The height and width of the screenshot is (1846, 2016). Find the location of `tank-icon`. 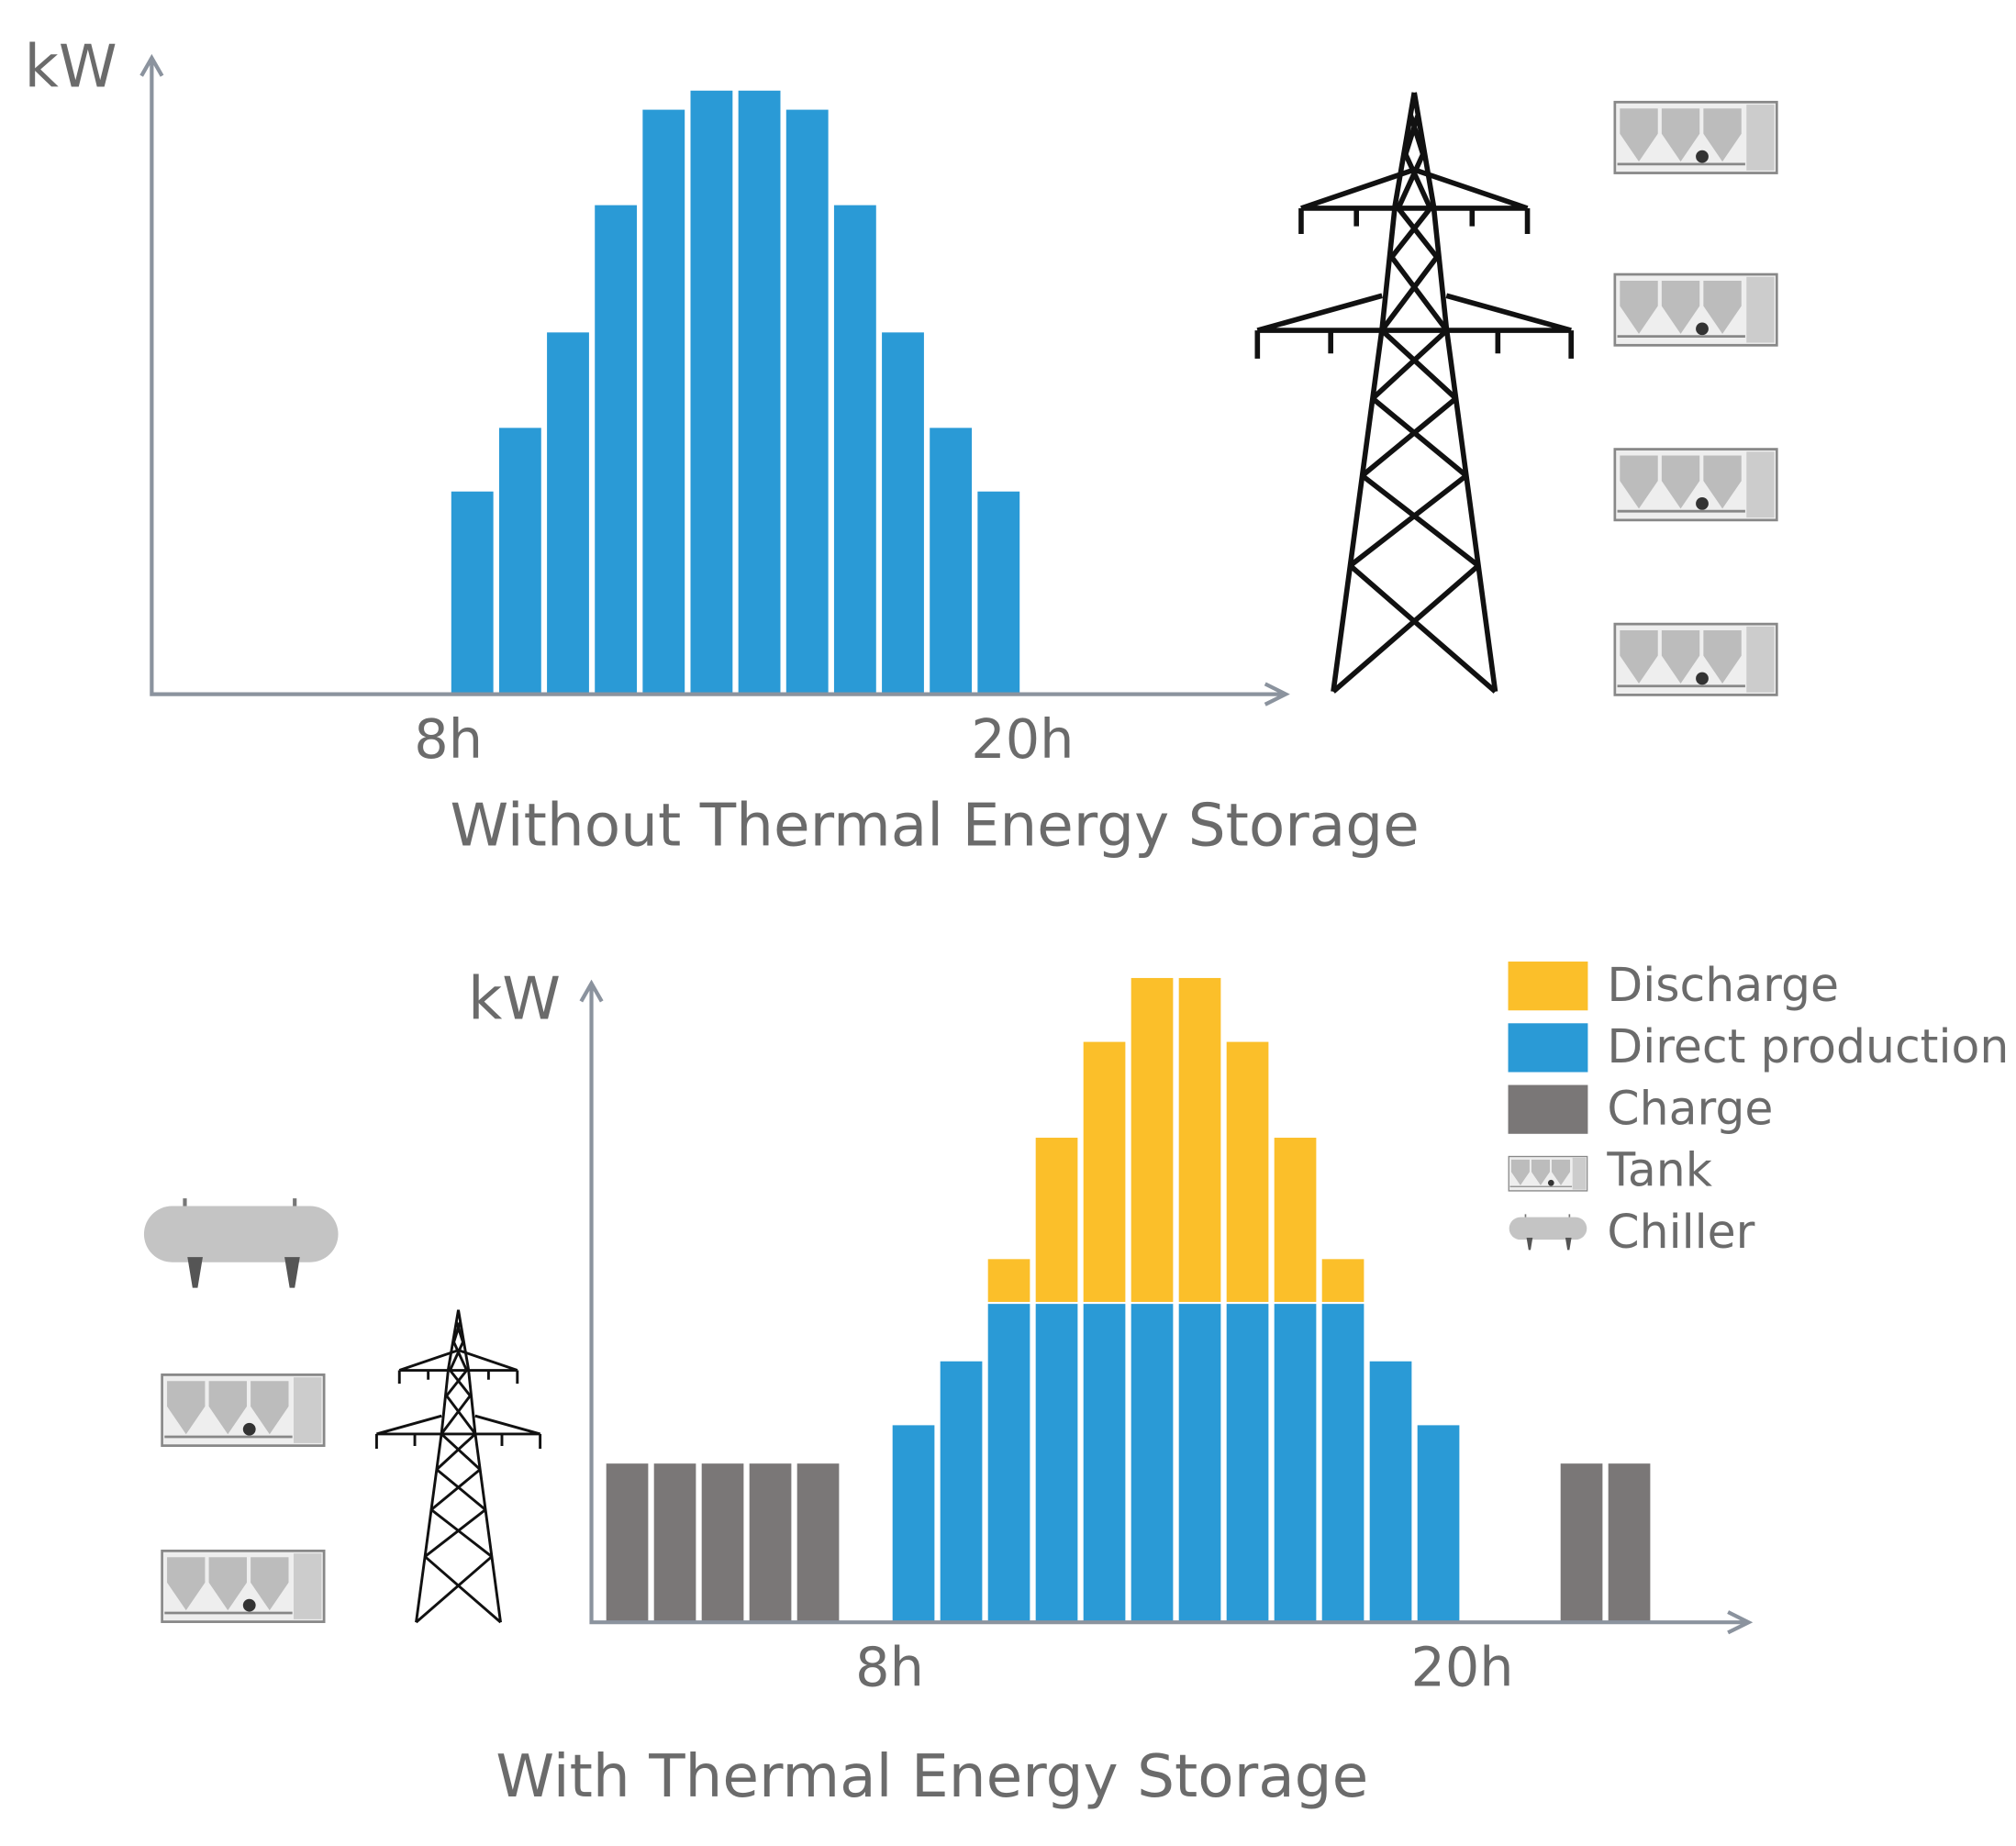

tank-icon is located at coordinates (241, 1242).